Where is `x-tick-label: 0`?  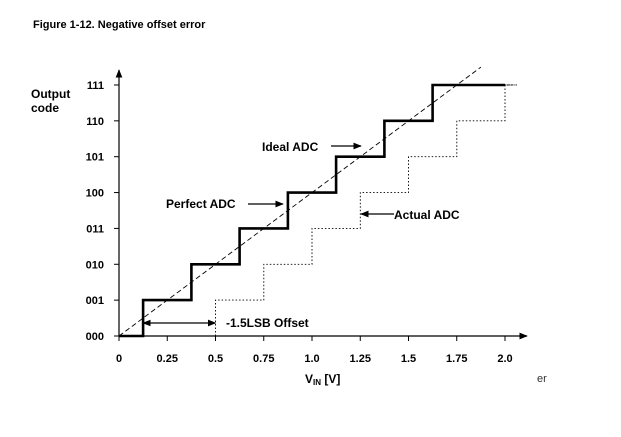 x-tick-label: 0 is located at coordinates (119, 359).